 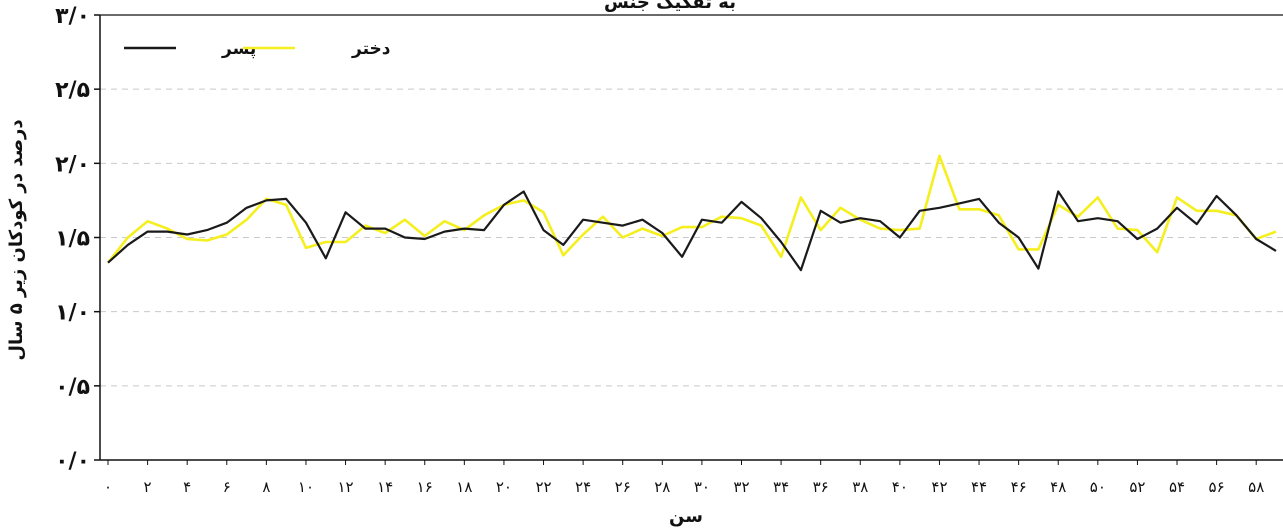 What do you see at coordinates (860, 487) in the screenshot?
I see `x-tick-label-19: ۳۸` at bounding box center [860, 487].